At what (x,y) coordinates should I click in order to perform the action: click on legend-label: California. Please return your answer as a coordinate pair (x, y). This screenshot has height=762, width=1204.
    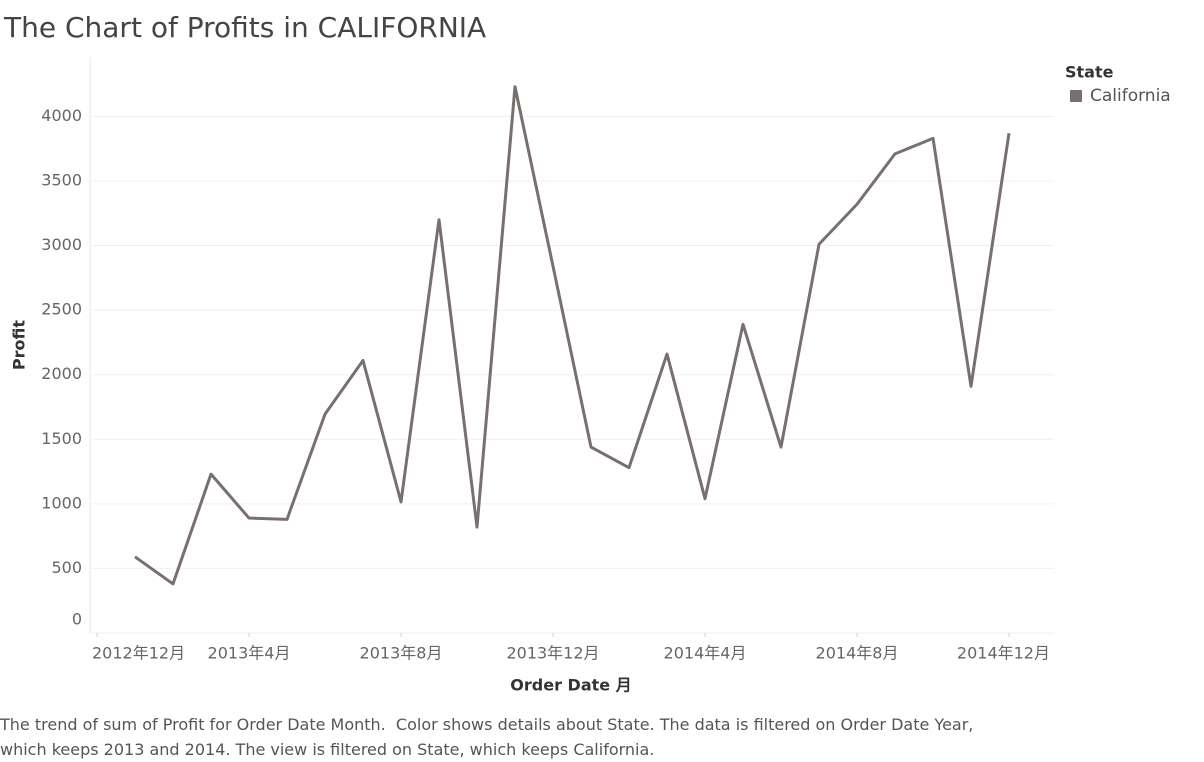
    Looking at the image, I should click on (1130, 96).